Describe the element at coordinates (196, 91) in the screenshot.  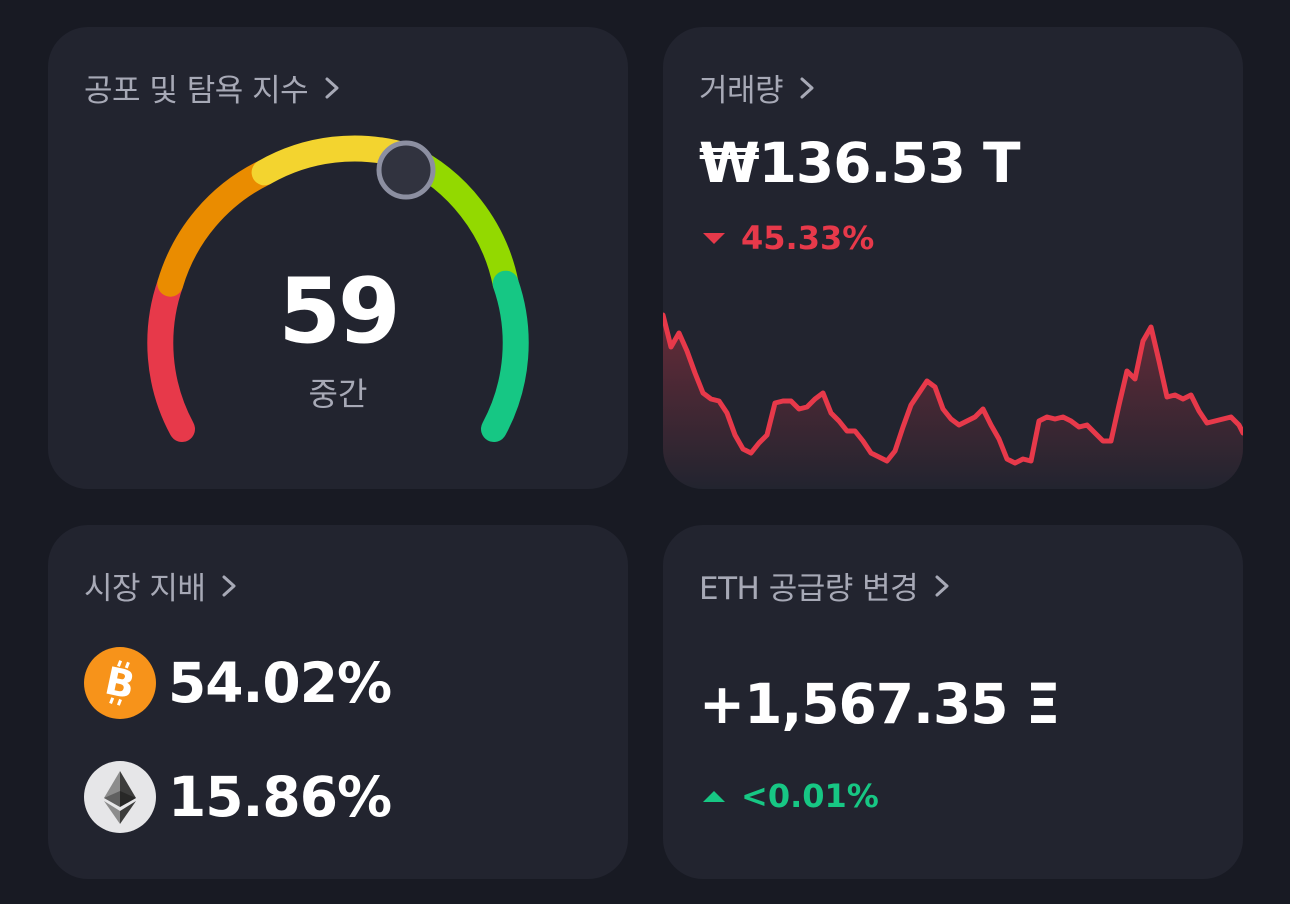
I see `fear-greed-title-label: 공포 및 탐욕 지수` at that location.